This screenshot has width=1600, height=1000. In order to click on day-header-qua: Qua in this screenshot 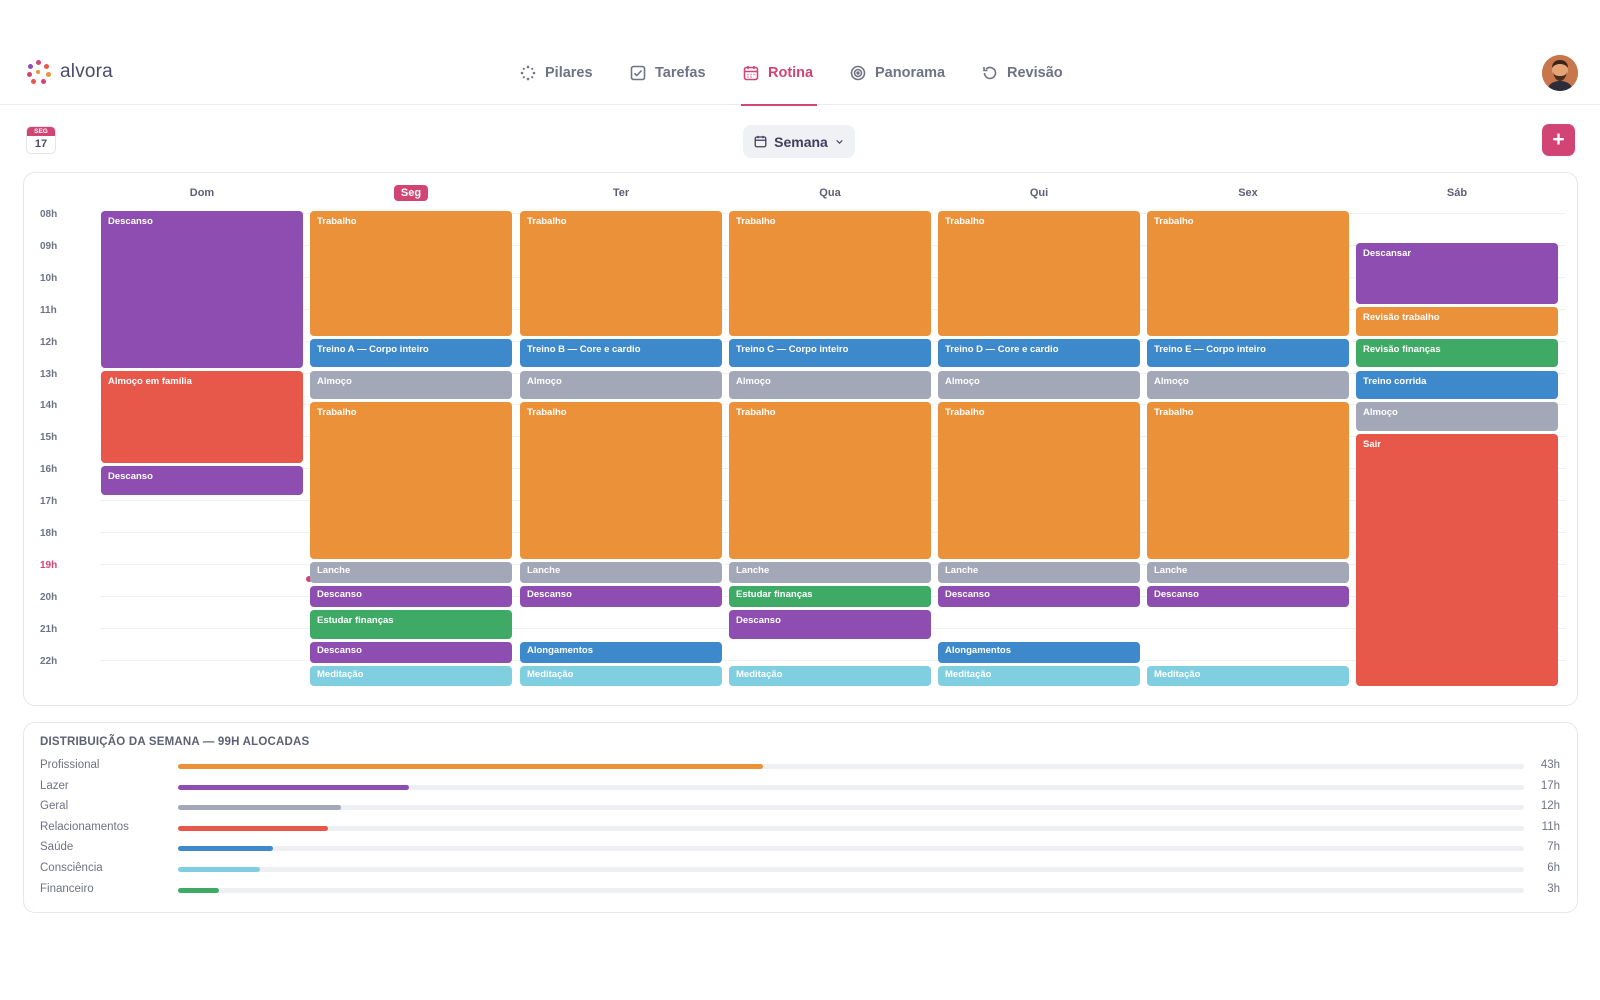, I will do `click(830, 193)`.